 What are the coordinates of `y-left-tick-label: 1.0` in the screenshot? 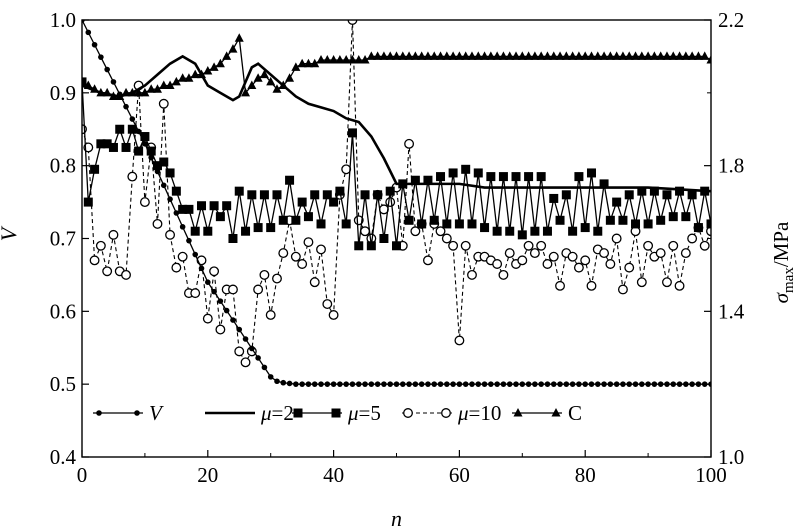 It's located at (63, 20).